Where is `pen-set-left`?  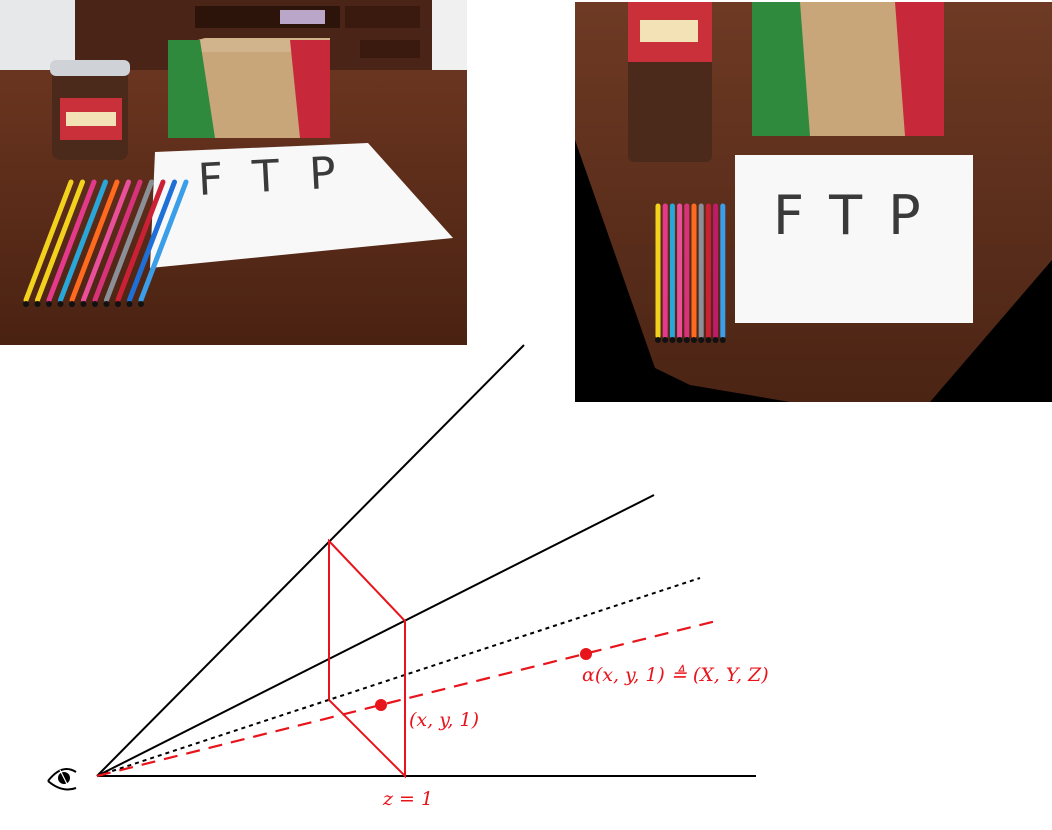
pen-set-left is located at coordinates (106, 243).